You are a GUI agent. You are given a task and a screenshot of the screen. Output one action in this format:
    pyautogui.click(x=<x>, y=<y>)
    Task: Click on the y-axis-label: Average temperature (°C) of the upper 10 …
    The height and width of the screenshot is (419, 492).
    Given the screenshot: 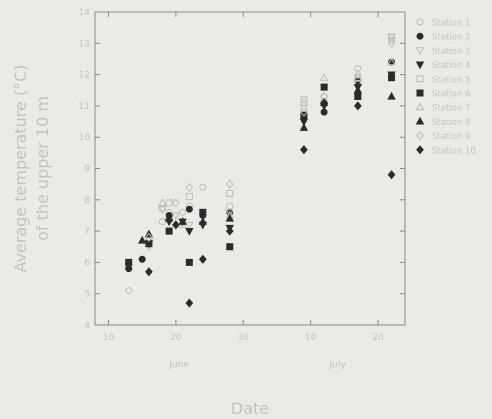 What is the action you would take?
    pyautogui.click(x=31, y=168)
    